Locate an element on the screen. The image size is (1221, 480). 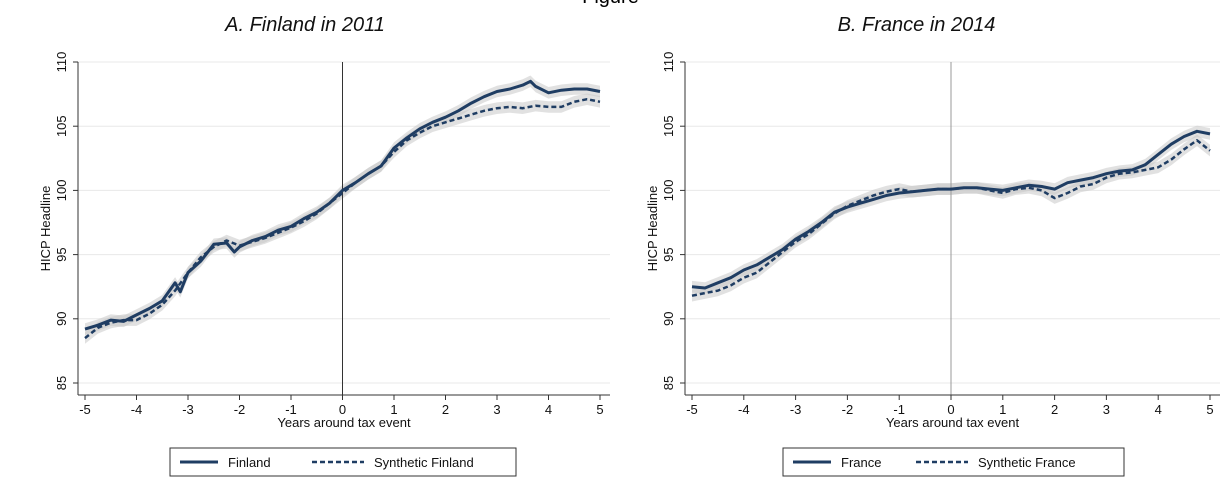
chart-title: A. Finland in 2011 is located at coordinates (305, 25).